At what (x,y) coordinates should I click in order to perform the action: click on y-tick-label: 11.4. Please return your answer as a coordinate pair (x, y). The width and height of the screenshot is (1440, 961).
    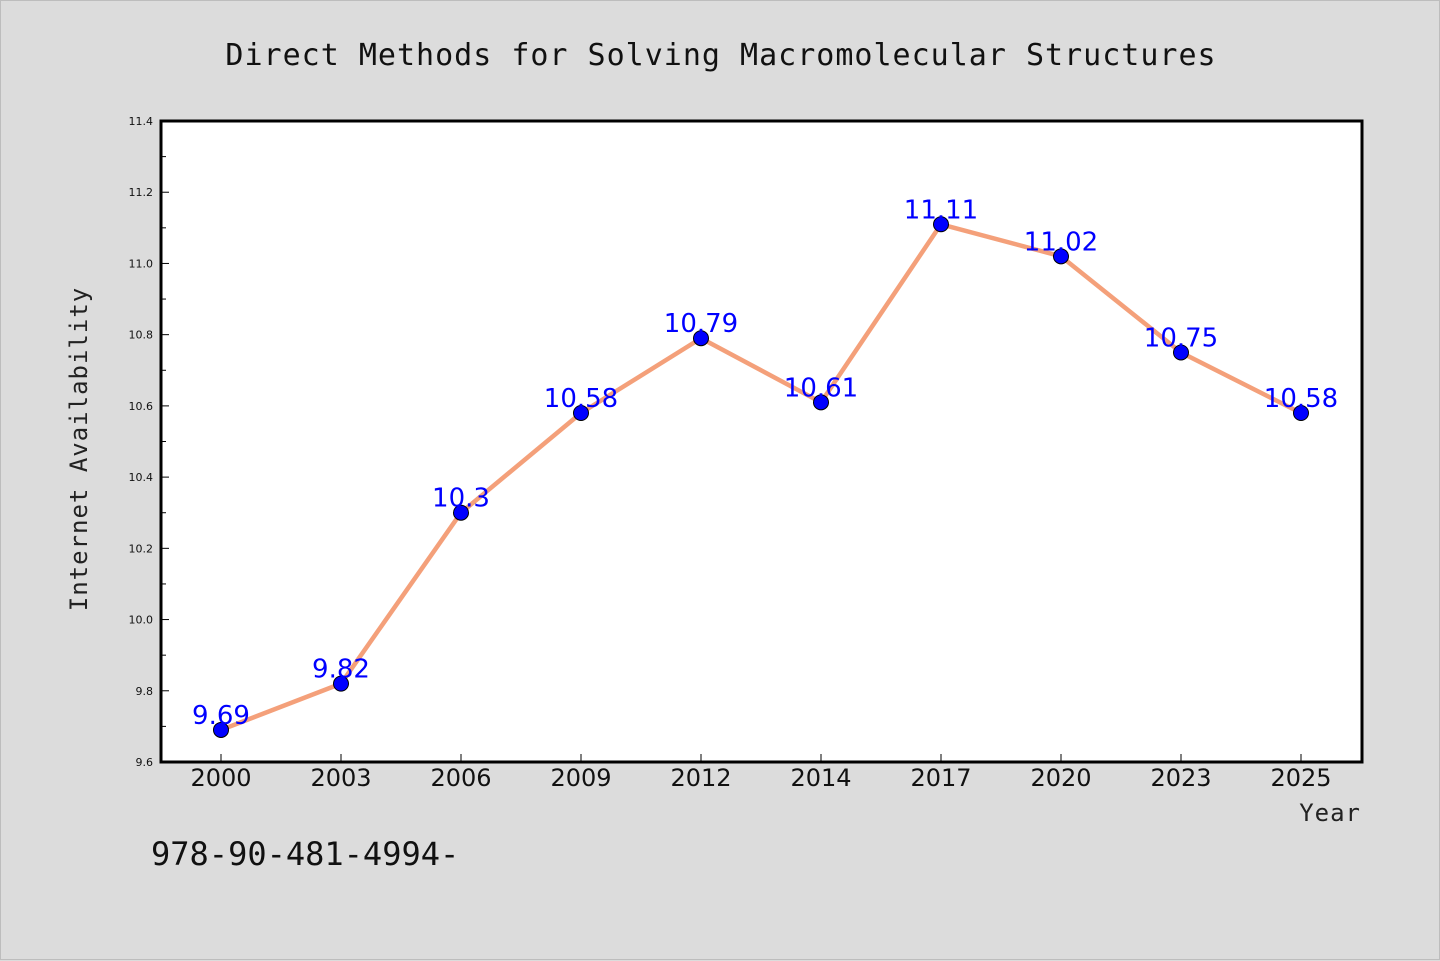
    Looking at the image, I should click on (141, 121).